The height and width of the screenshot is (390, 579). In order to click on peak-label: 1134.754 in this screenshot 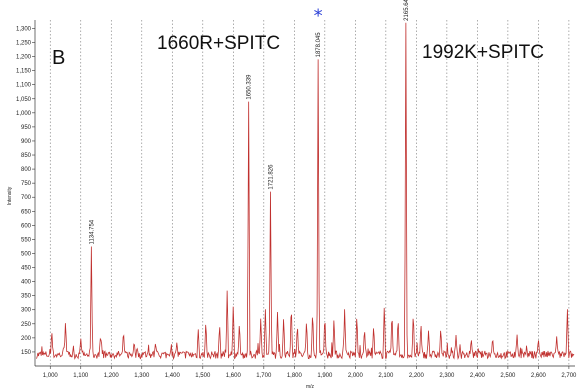, I will do `click(92, 231)`.